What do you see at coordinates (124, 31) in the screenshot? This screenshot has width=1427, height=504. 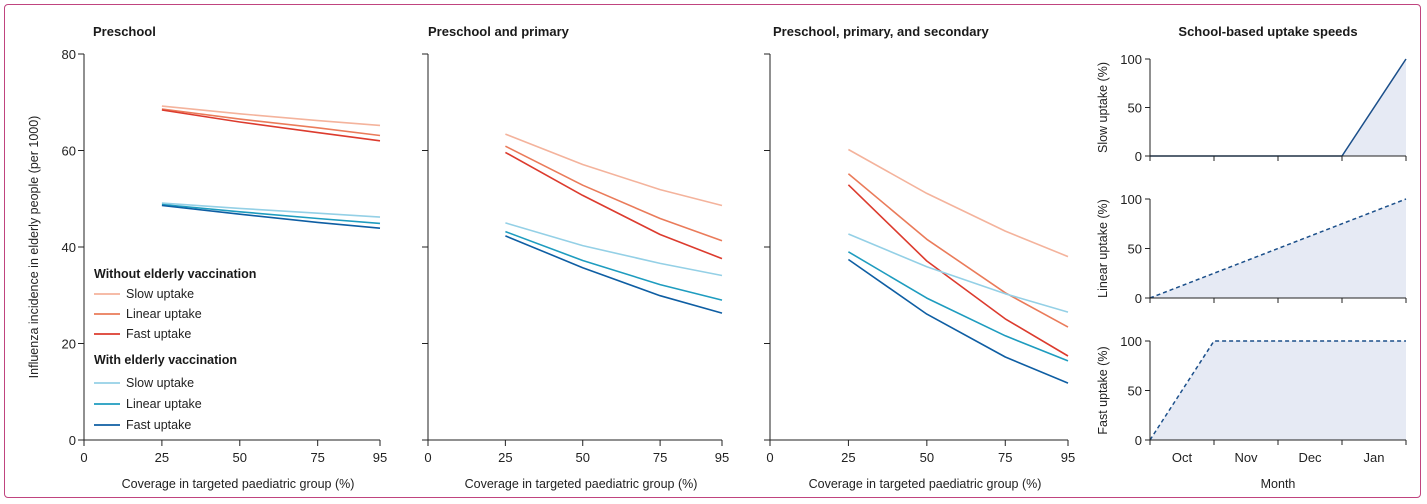 I see `panel-title: Preschool` at bounding box center [124, 31].